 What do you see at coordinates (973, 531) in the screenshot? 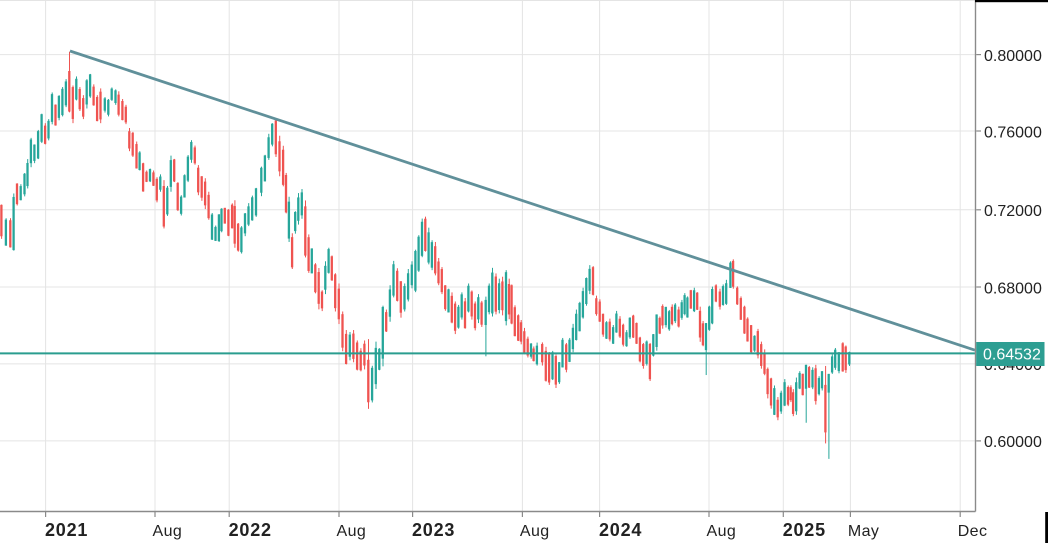
I see `svg-text: Dec` at bounding box center [973, 531].